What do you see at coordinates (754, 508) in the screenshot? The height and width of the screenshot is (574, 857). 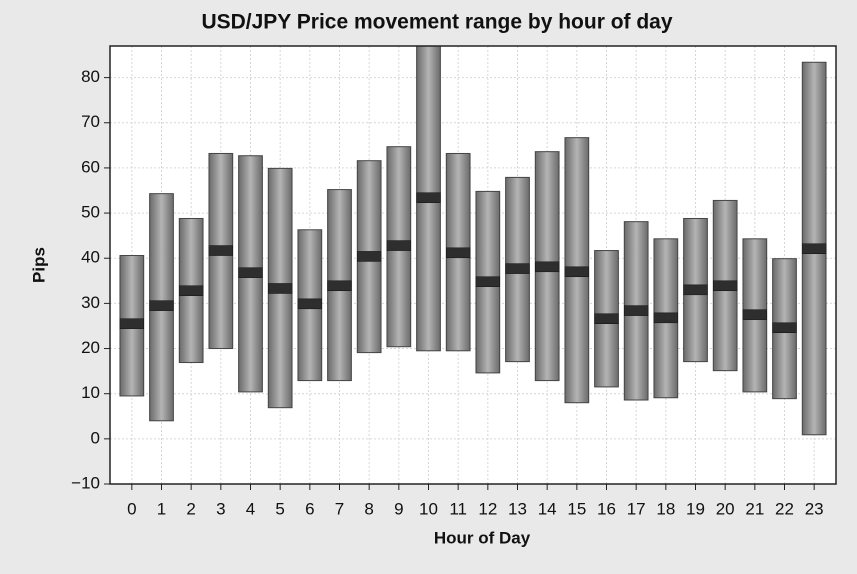 I see `x-tick-label: 21` at bounding box center [754, 508].